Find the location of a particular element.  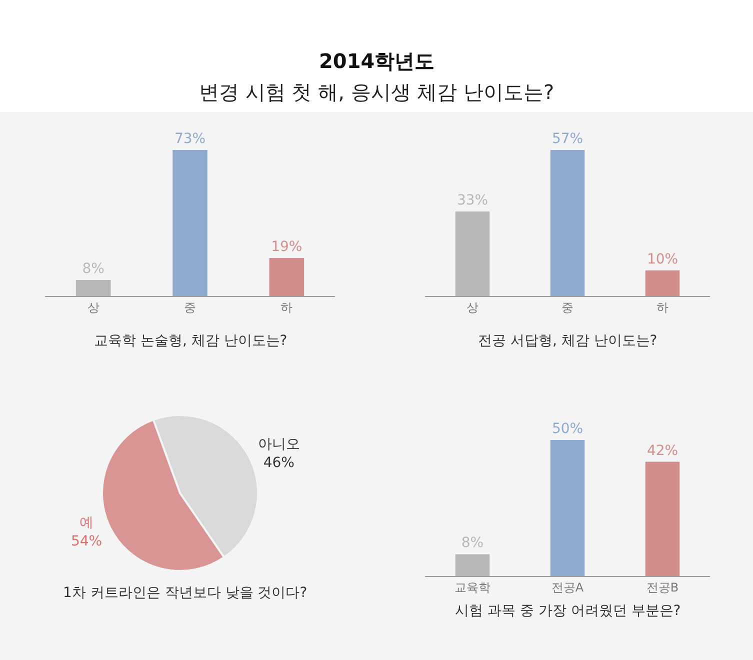

data-label: 42% is located at coordinates (662, 450).